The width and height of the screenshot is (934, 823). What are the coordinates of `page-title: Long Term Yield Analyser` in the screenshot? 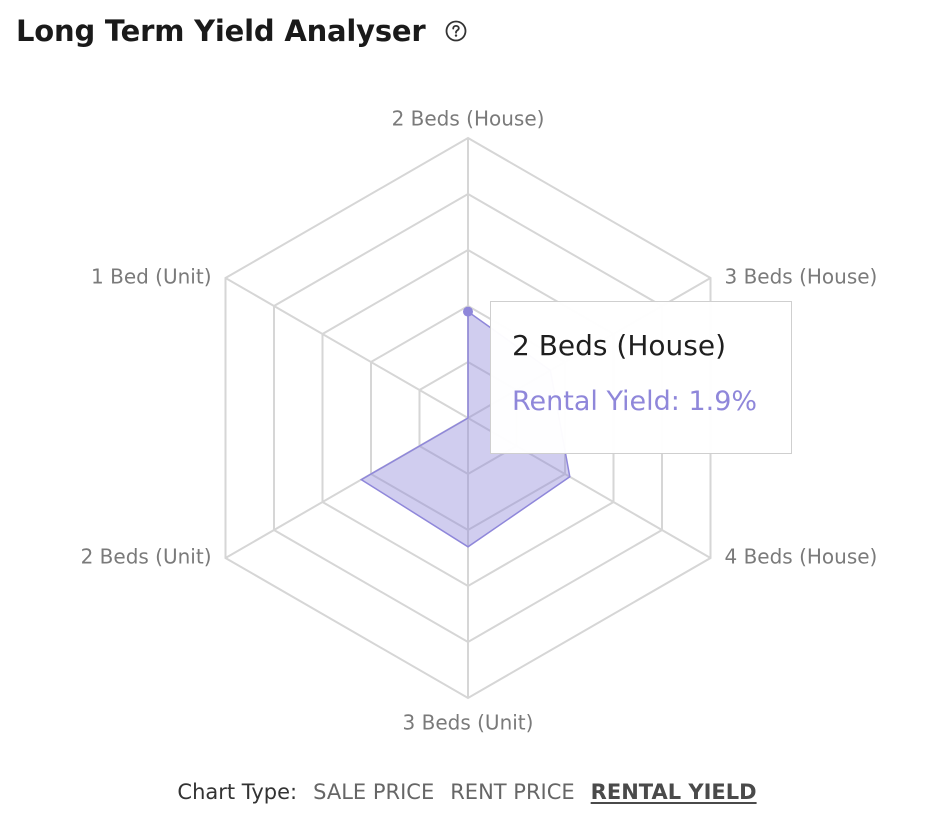 It's located at (221, 31).